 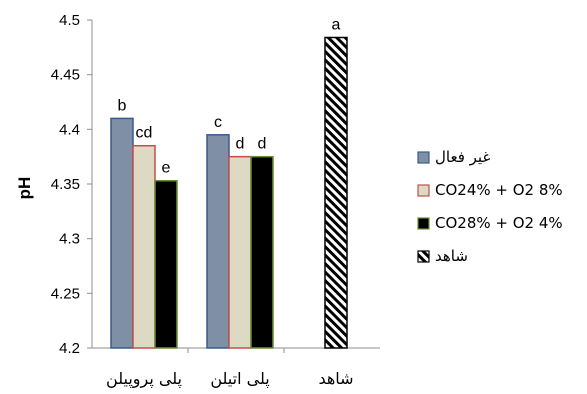 What do you see at coordinates (122, 105) in the screenshot?
I see `data-label: b` at bounding box center [122, 105].